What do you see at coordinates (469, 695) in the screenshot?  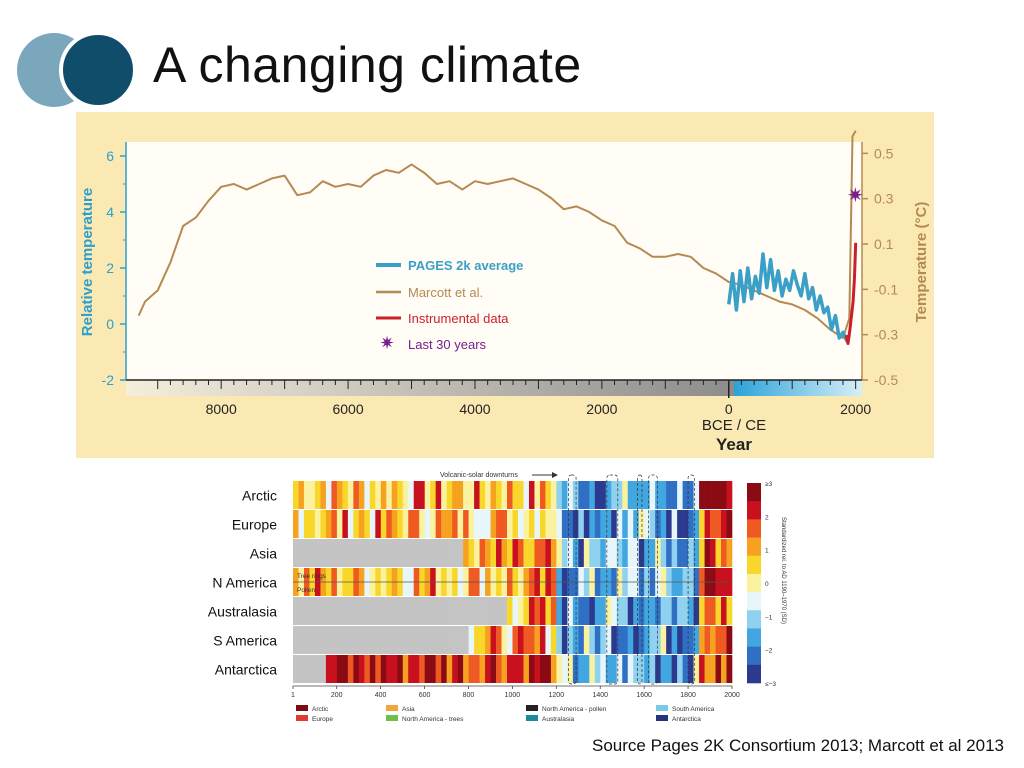 I see `heatmap-x-tick-label: 800` at bounding box center [469, 695].